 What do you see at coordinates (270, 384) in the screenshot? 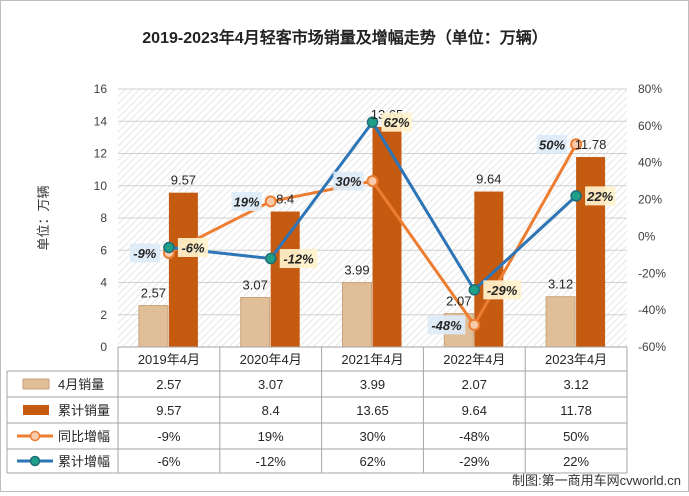
I see `table-cell: 3.07` at bounding box center [270, 384].